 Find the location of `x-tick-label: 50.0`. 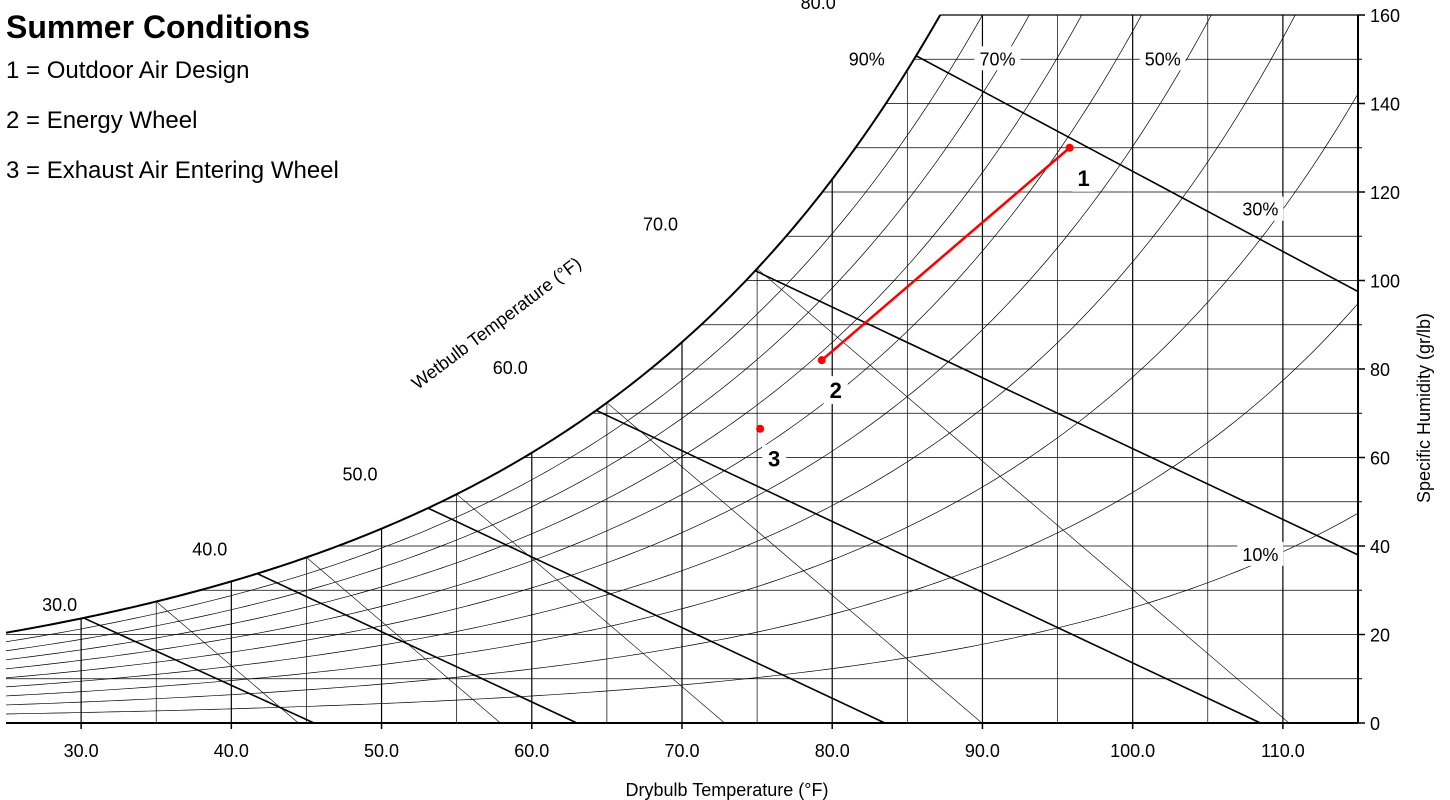

x-tick-label: 50.0 is located at coordinates (381, 751).